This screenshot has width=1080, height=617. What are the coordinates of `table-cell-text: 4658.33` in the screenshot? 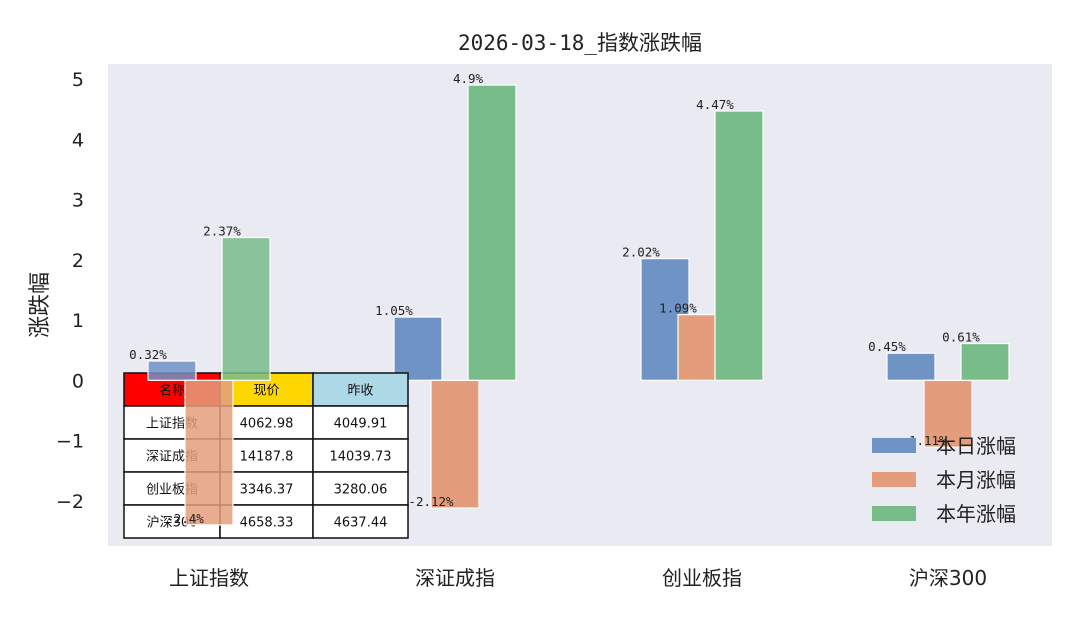 It's located at (267, 523).